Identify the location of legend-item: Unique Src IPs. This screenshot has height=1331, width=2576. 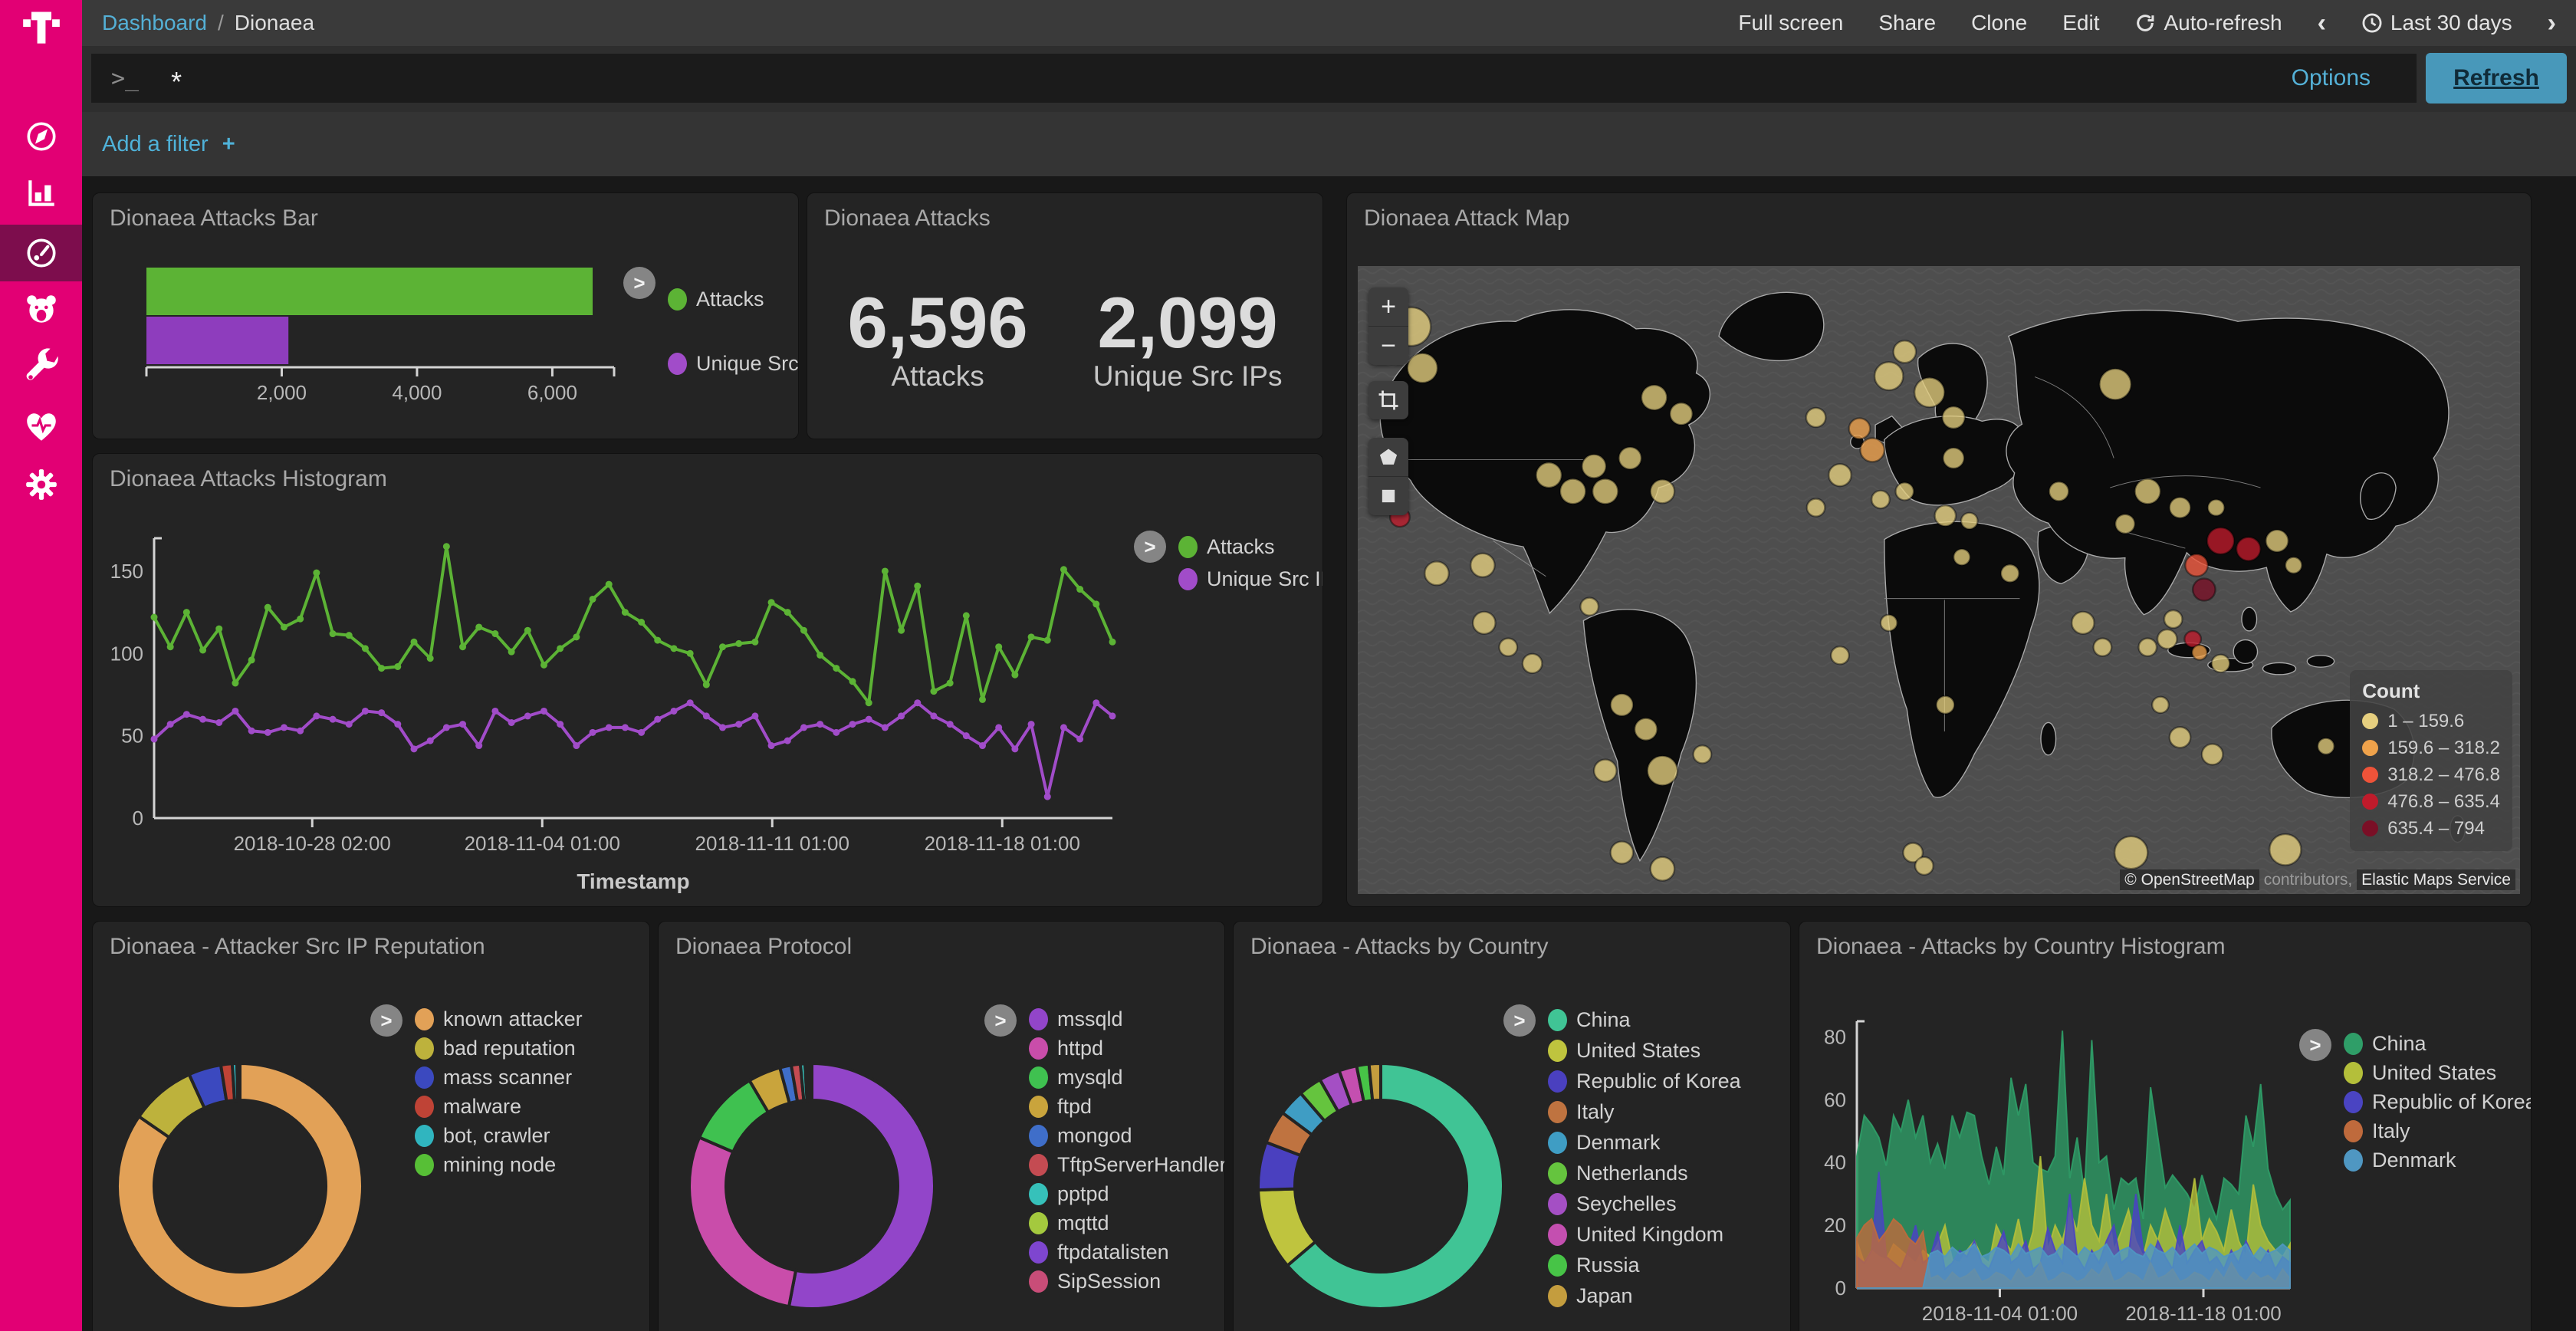
(733, 363).